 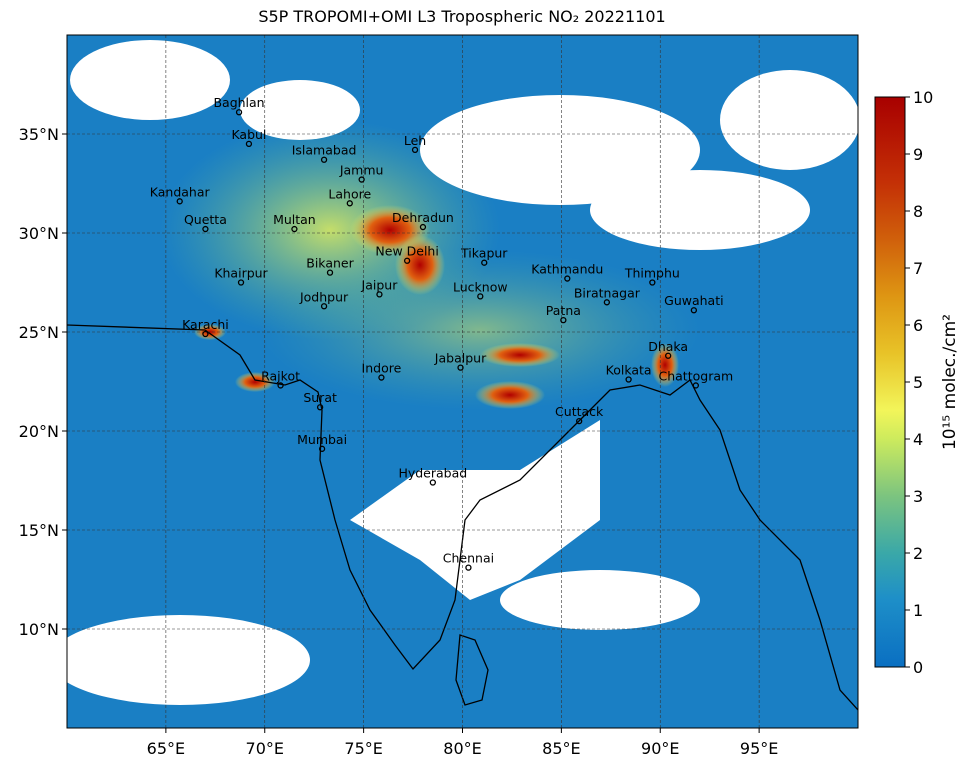 I want to click on y-tick-label: 20°N, so click(x=39, y=431).